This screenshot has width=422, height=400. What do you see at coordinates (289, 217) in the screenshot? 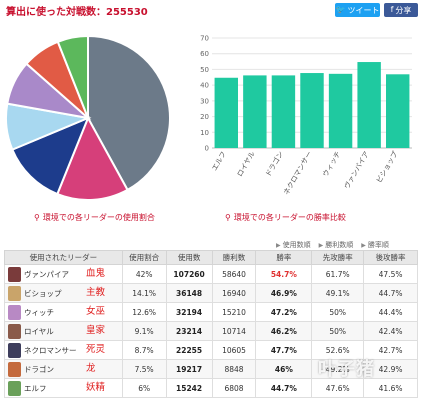
I see `bar-caption-text: 環境での各リーダーの勝率比較` at bounding box center [289, 217].